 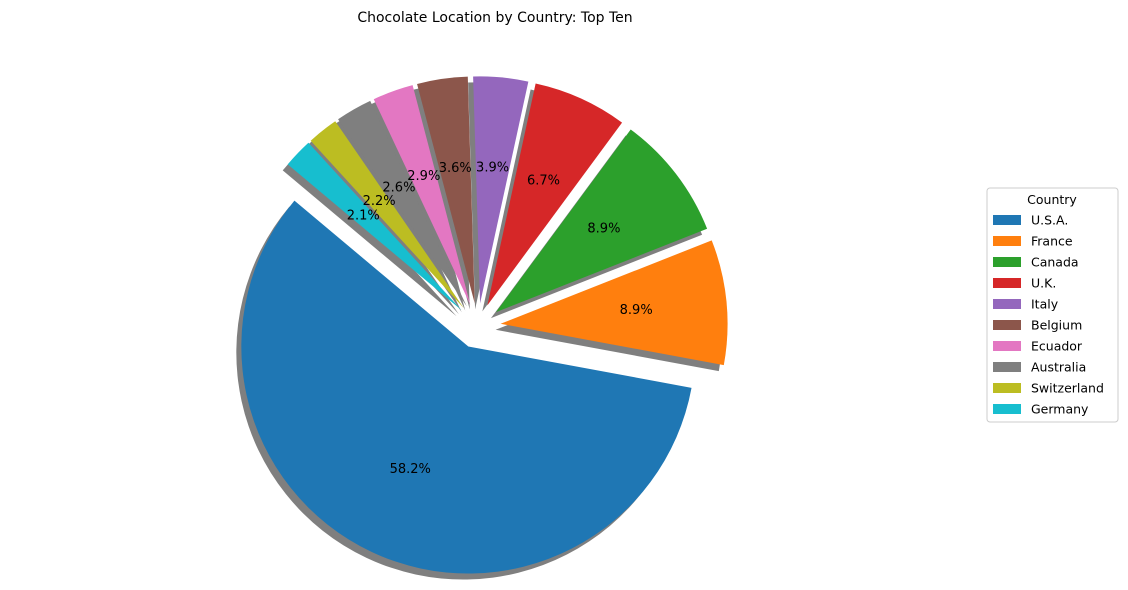 What do you see at coordinates (1007, 388) in the screenshot?
I see `legend-swatch-switzerland` at bounding box center [1007, 388].